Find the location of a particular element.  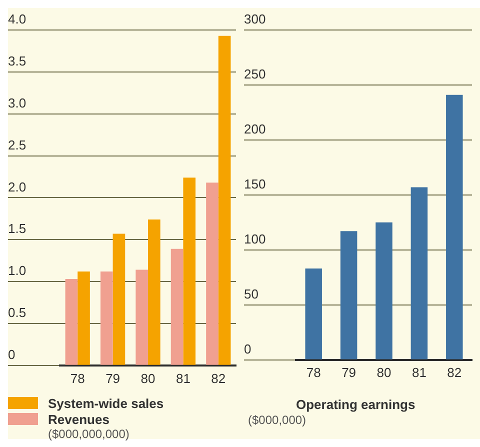

y-tick-label: 3.5 is located at coordinates (17, 61).